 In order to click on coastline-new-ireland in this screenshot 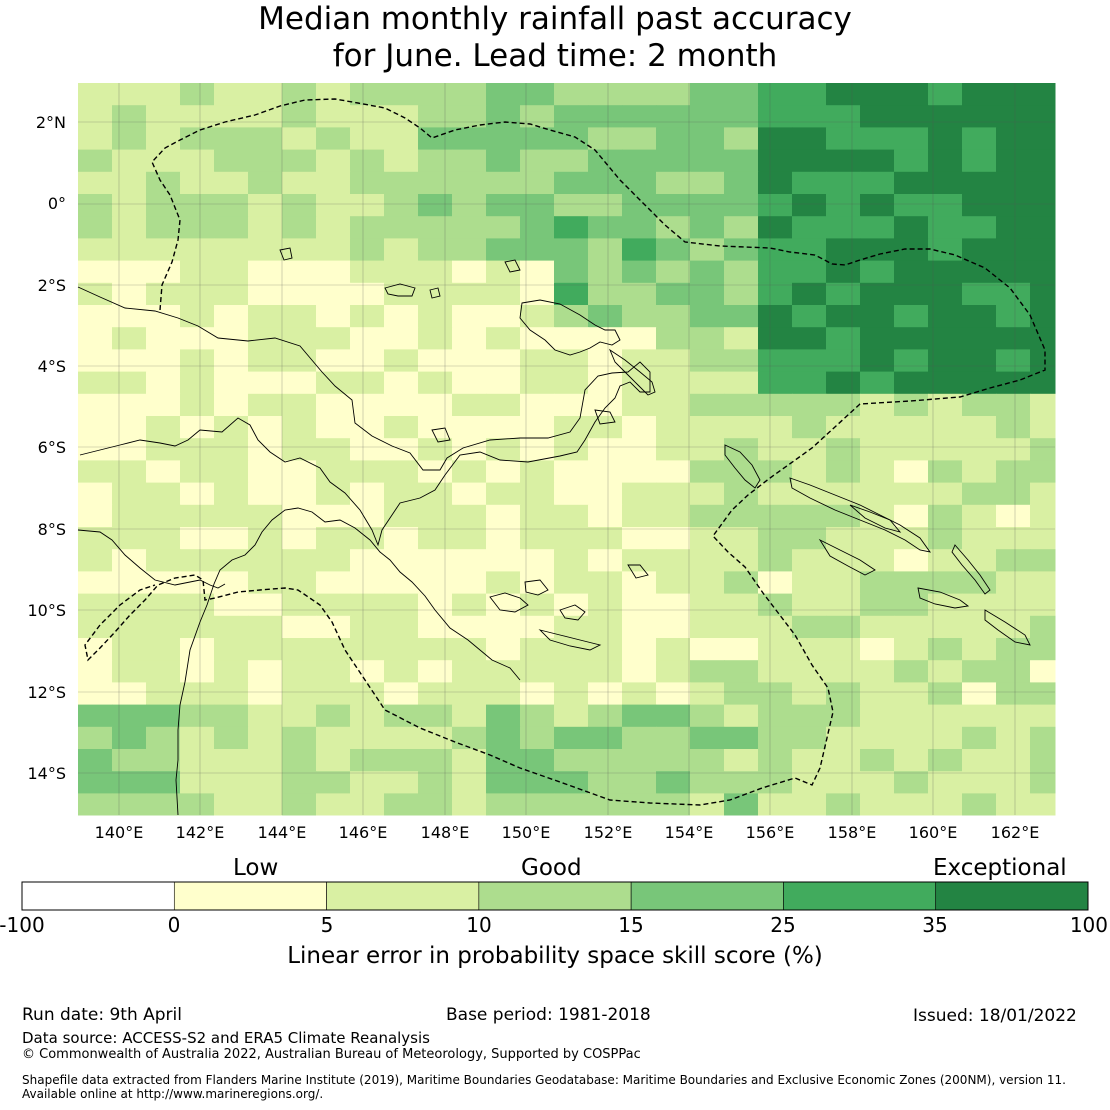, I will do `click(632, 372)`.